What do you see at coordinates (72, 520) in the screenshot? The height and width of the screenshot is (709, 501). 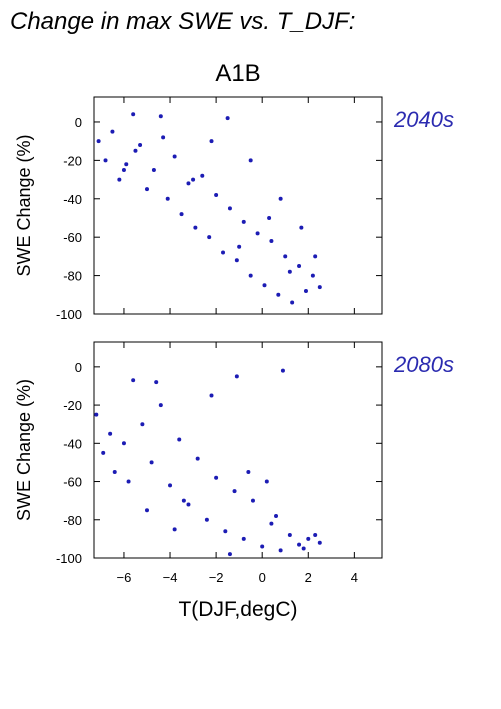 I see `y-tick-label: -80` at bounding box center [72, 520].